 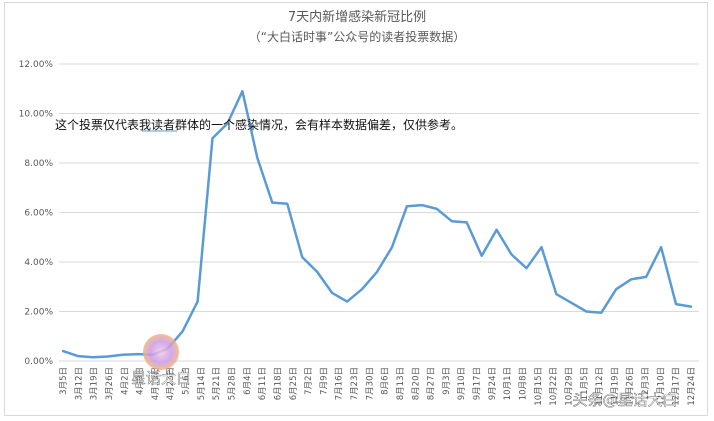 I want to click on x-tick-label: 9月3日, so click(x=447, y=381).